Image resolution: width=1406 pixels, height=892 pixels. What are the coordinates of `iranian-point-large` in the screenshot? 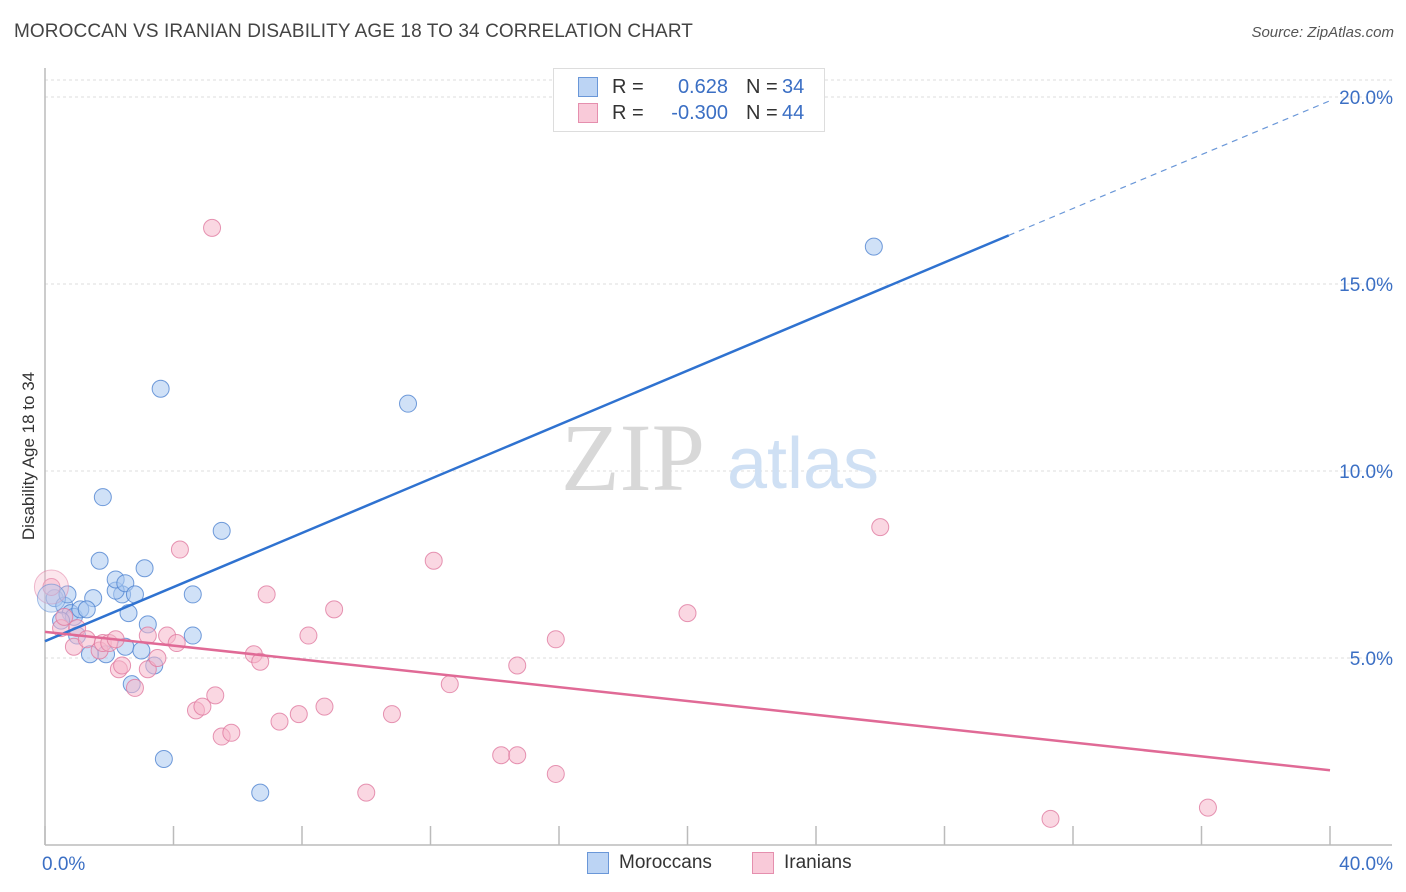 It's located at (51, 587).